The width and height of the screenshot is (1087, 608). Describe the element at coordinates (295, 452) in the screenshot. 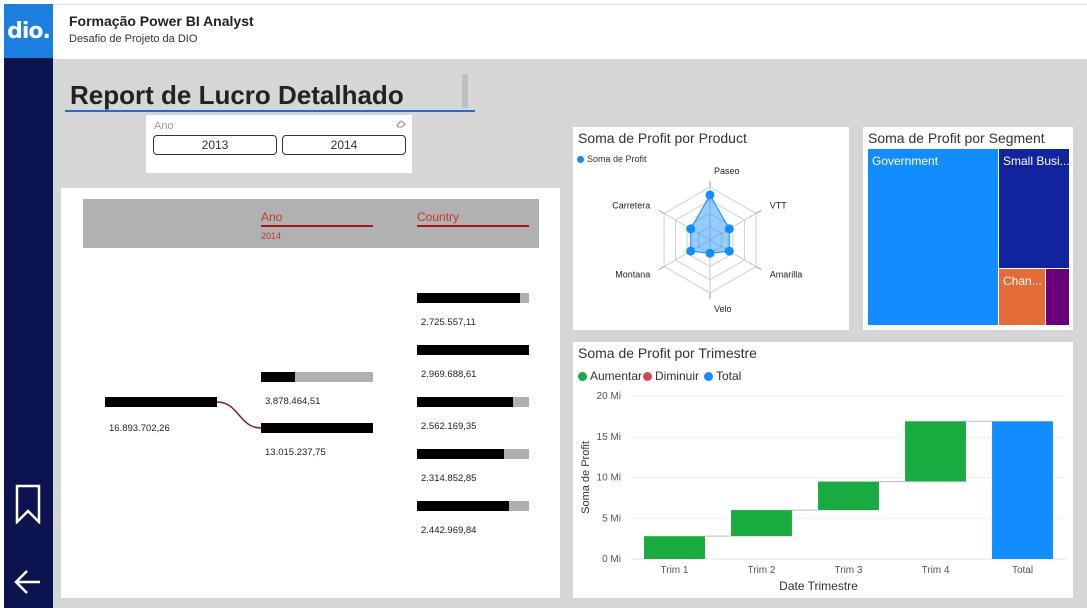

I see `ano-node-value: 13.015.237,75` at that location.